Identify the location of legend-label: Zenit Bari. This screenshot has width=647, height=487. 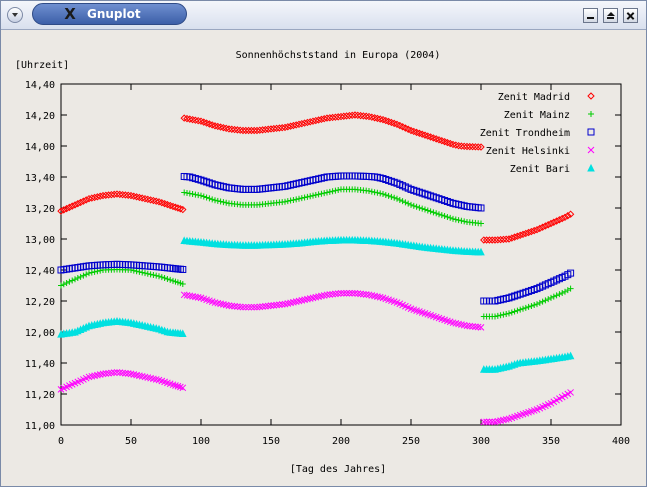
(540, 169).